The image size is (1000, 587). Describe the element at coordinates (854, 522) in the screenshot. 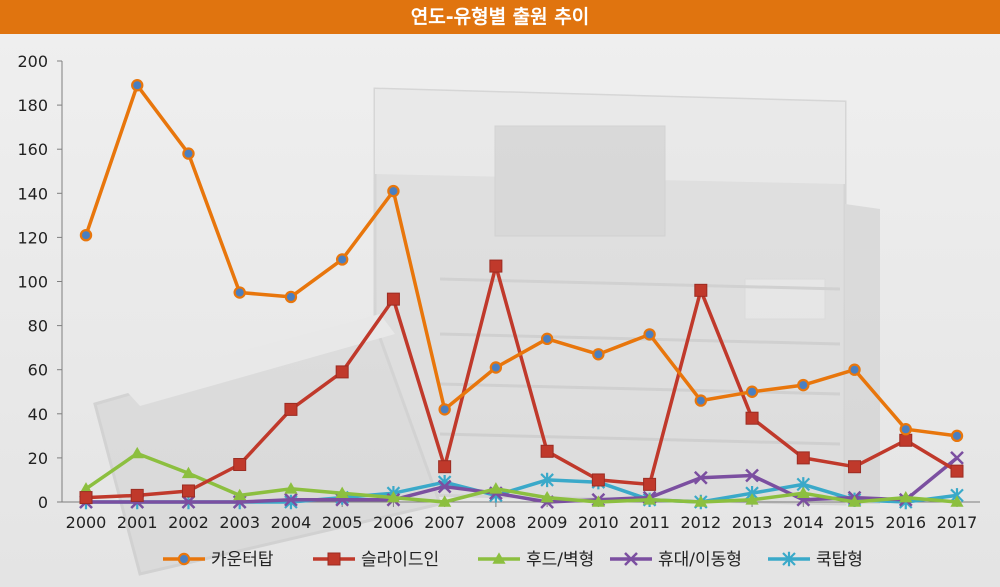

I see `x-tick-label: 2015` at that location.